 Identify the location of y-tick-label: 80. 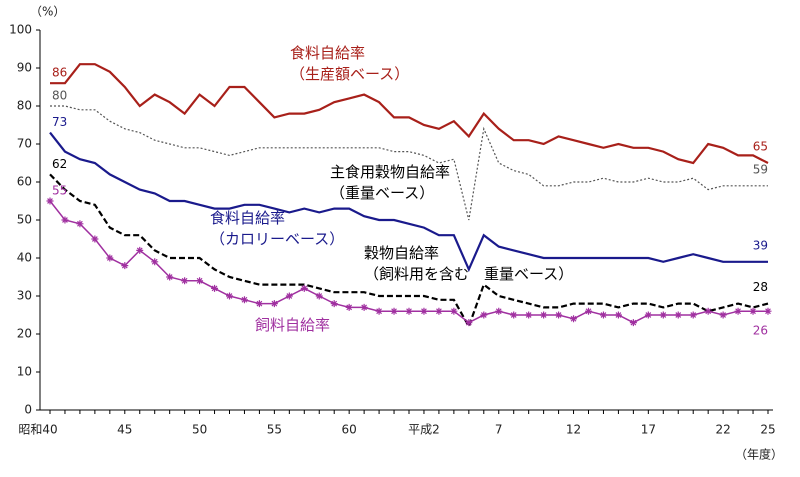
(24, 106).